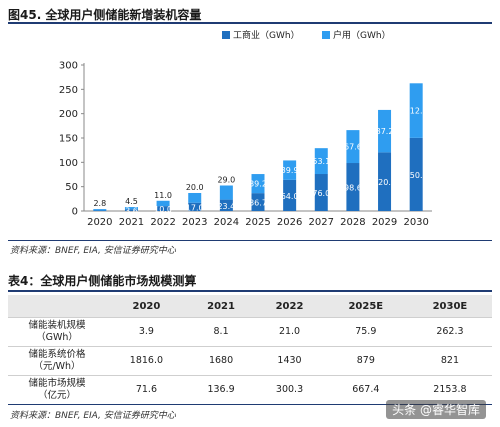  I want to click on table-cell: 300.3, so click(289, 390).